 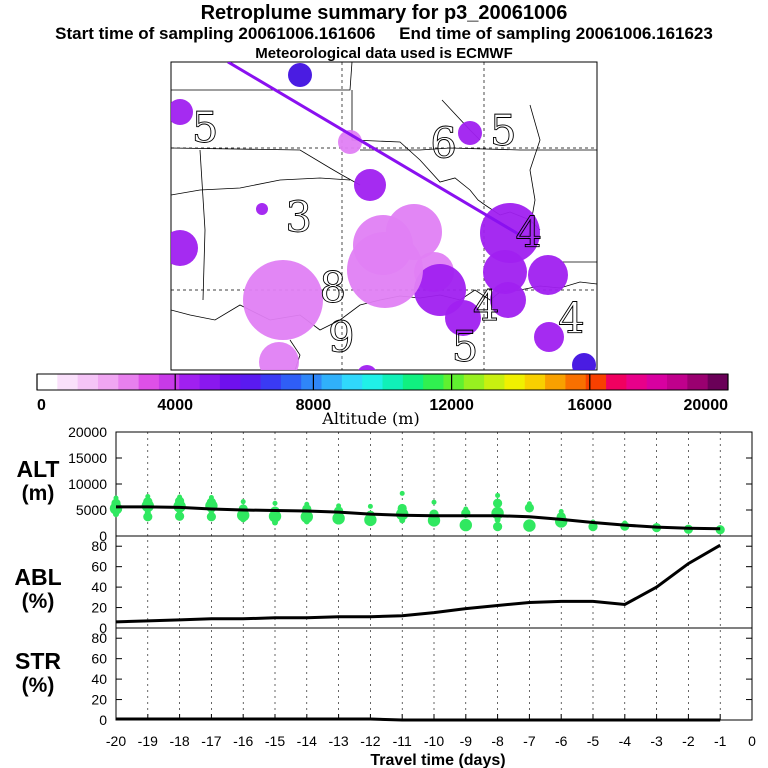 What do you see at coordinates (556, 33) in the screenshot?
I see `end-time-label: End time of sampling 20061006.161623` at bounding box center [556, 33].